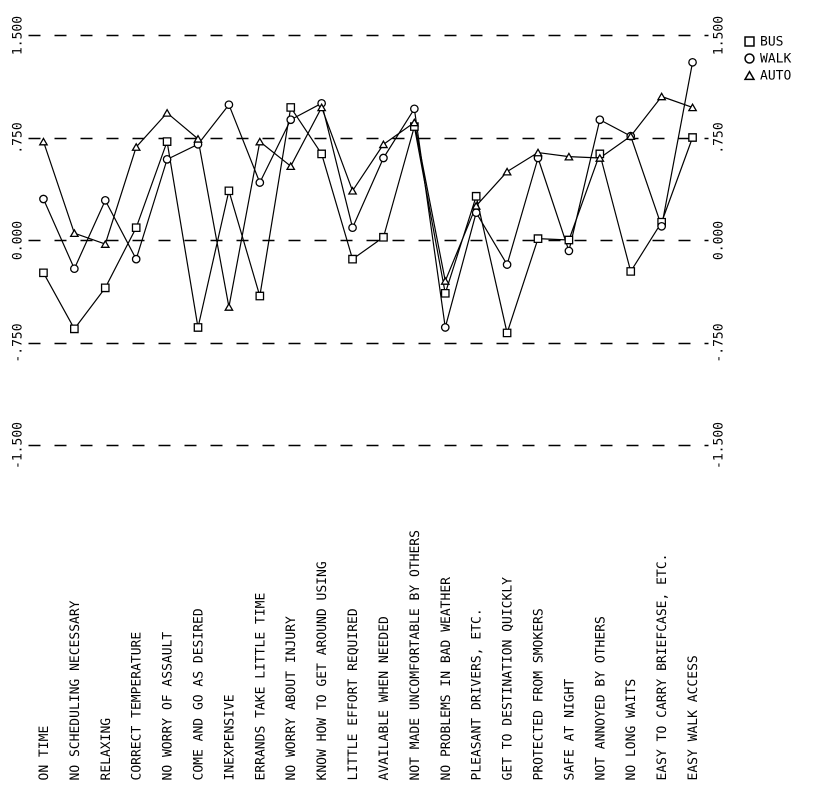 The image size is (821, 810). Describe the element at coordinates (776, 76) in the screenshot. I see `legend-label: AUTO` at that location.